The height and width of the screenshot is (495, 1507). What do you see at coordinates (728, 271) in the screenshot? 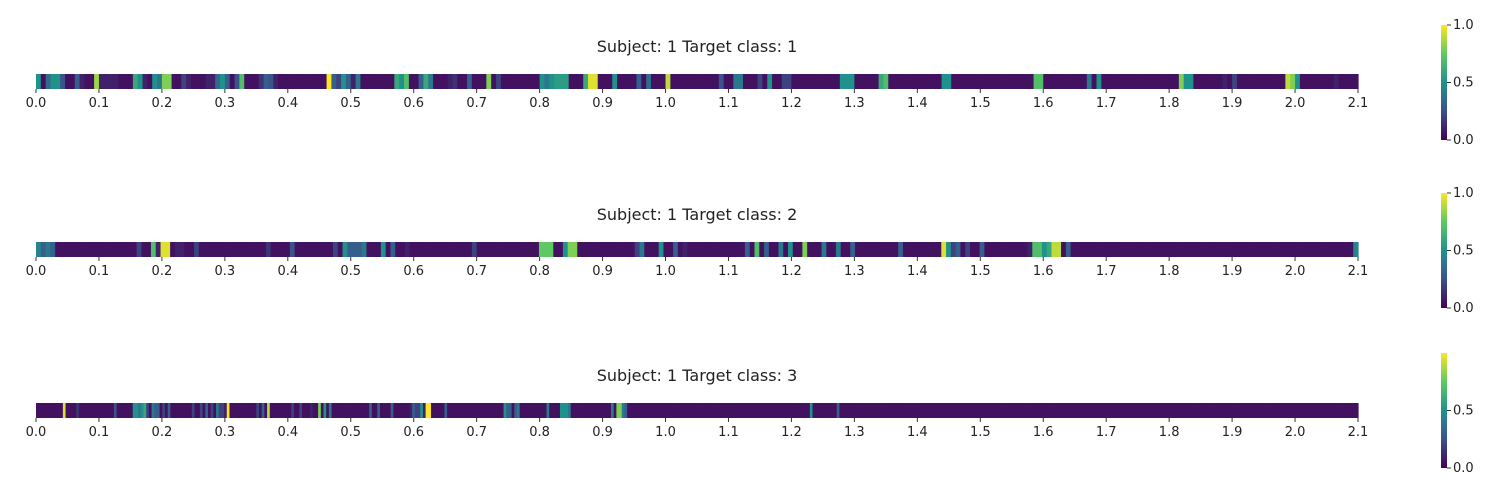
I see `x-tick-label: 1.1` at bounding box center [728, 271].